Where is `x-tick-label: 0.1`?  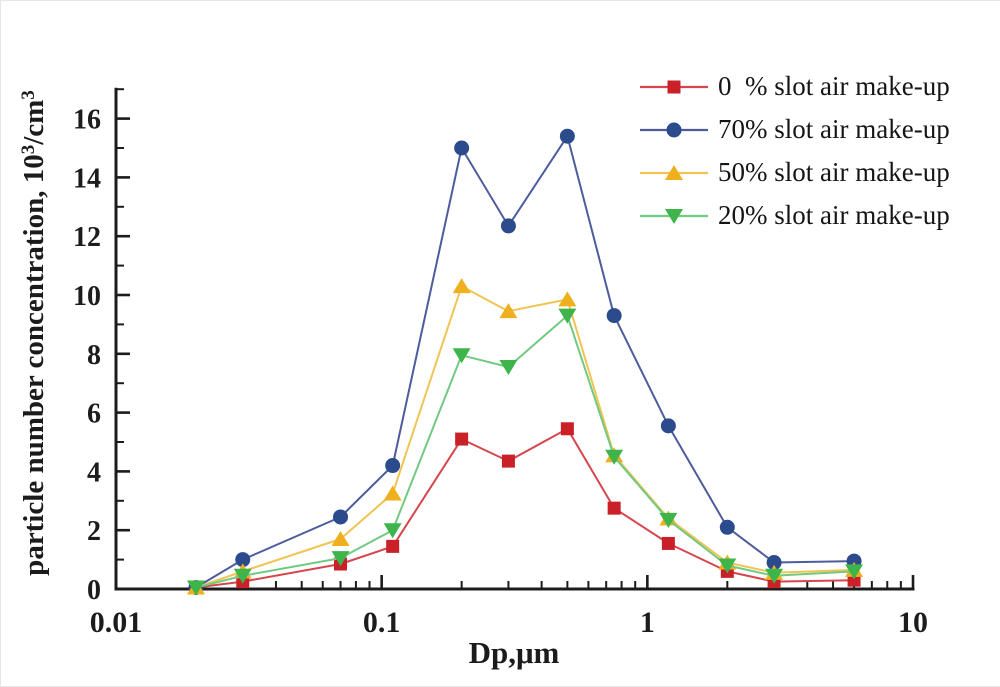 x-tick-label: 0.1 is located at coordinates (382, 622).